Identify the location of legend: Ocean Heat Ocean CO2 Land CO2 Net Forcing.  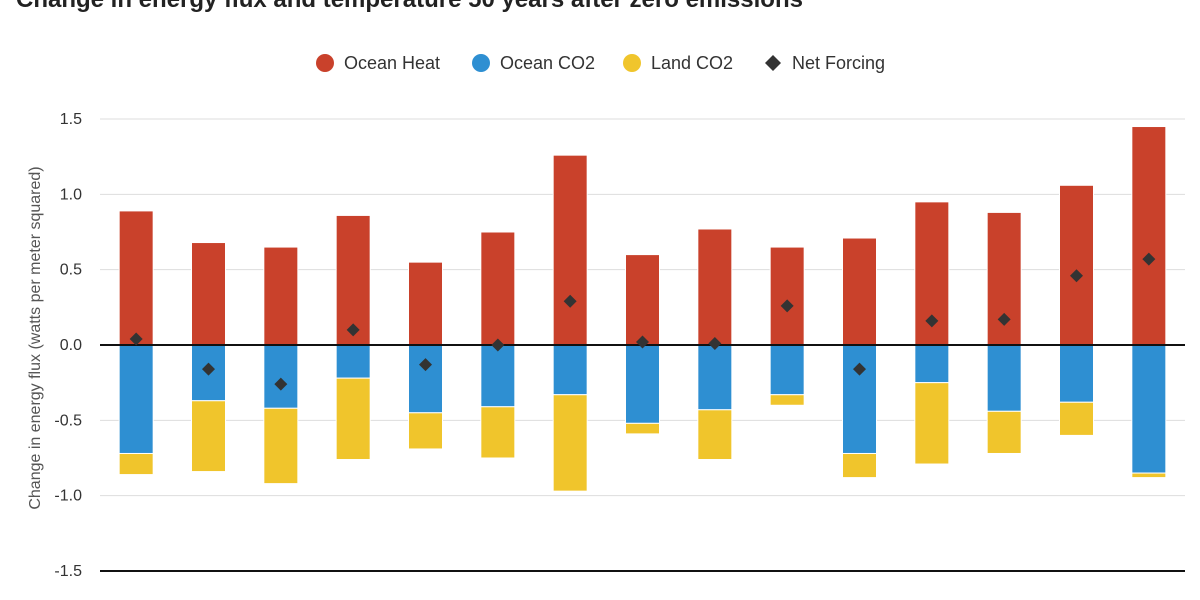
(600, 63).